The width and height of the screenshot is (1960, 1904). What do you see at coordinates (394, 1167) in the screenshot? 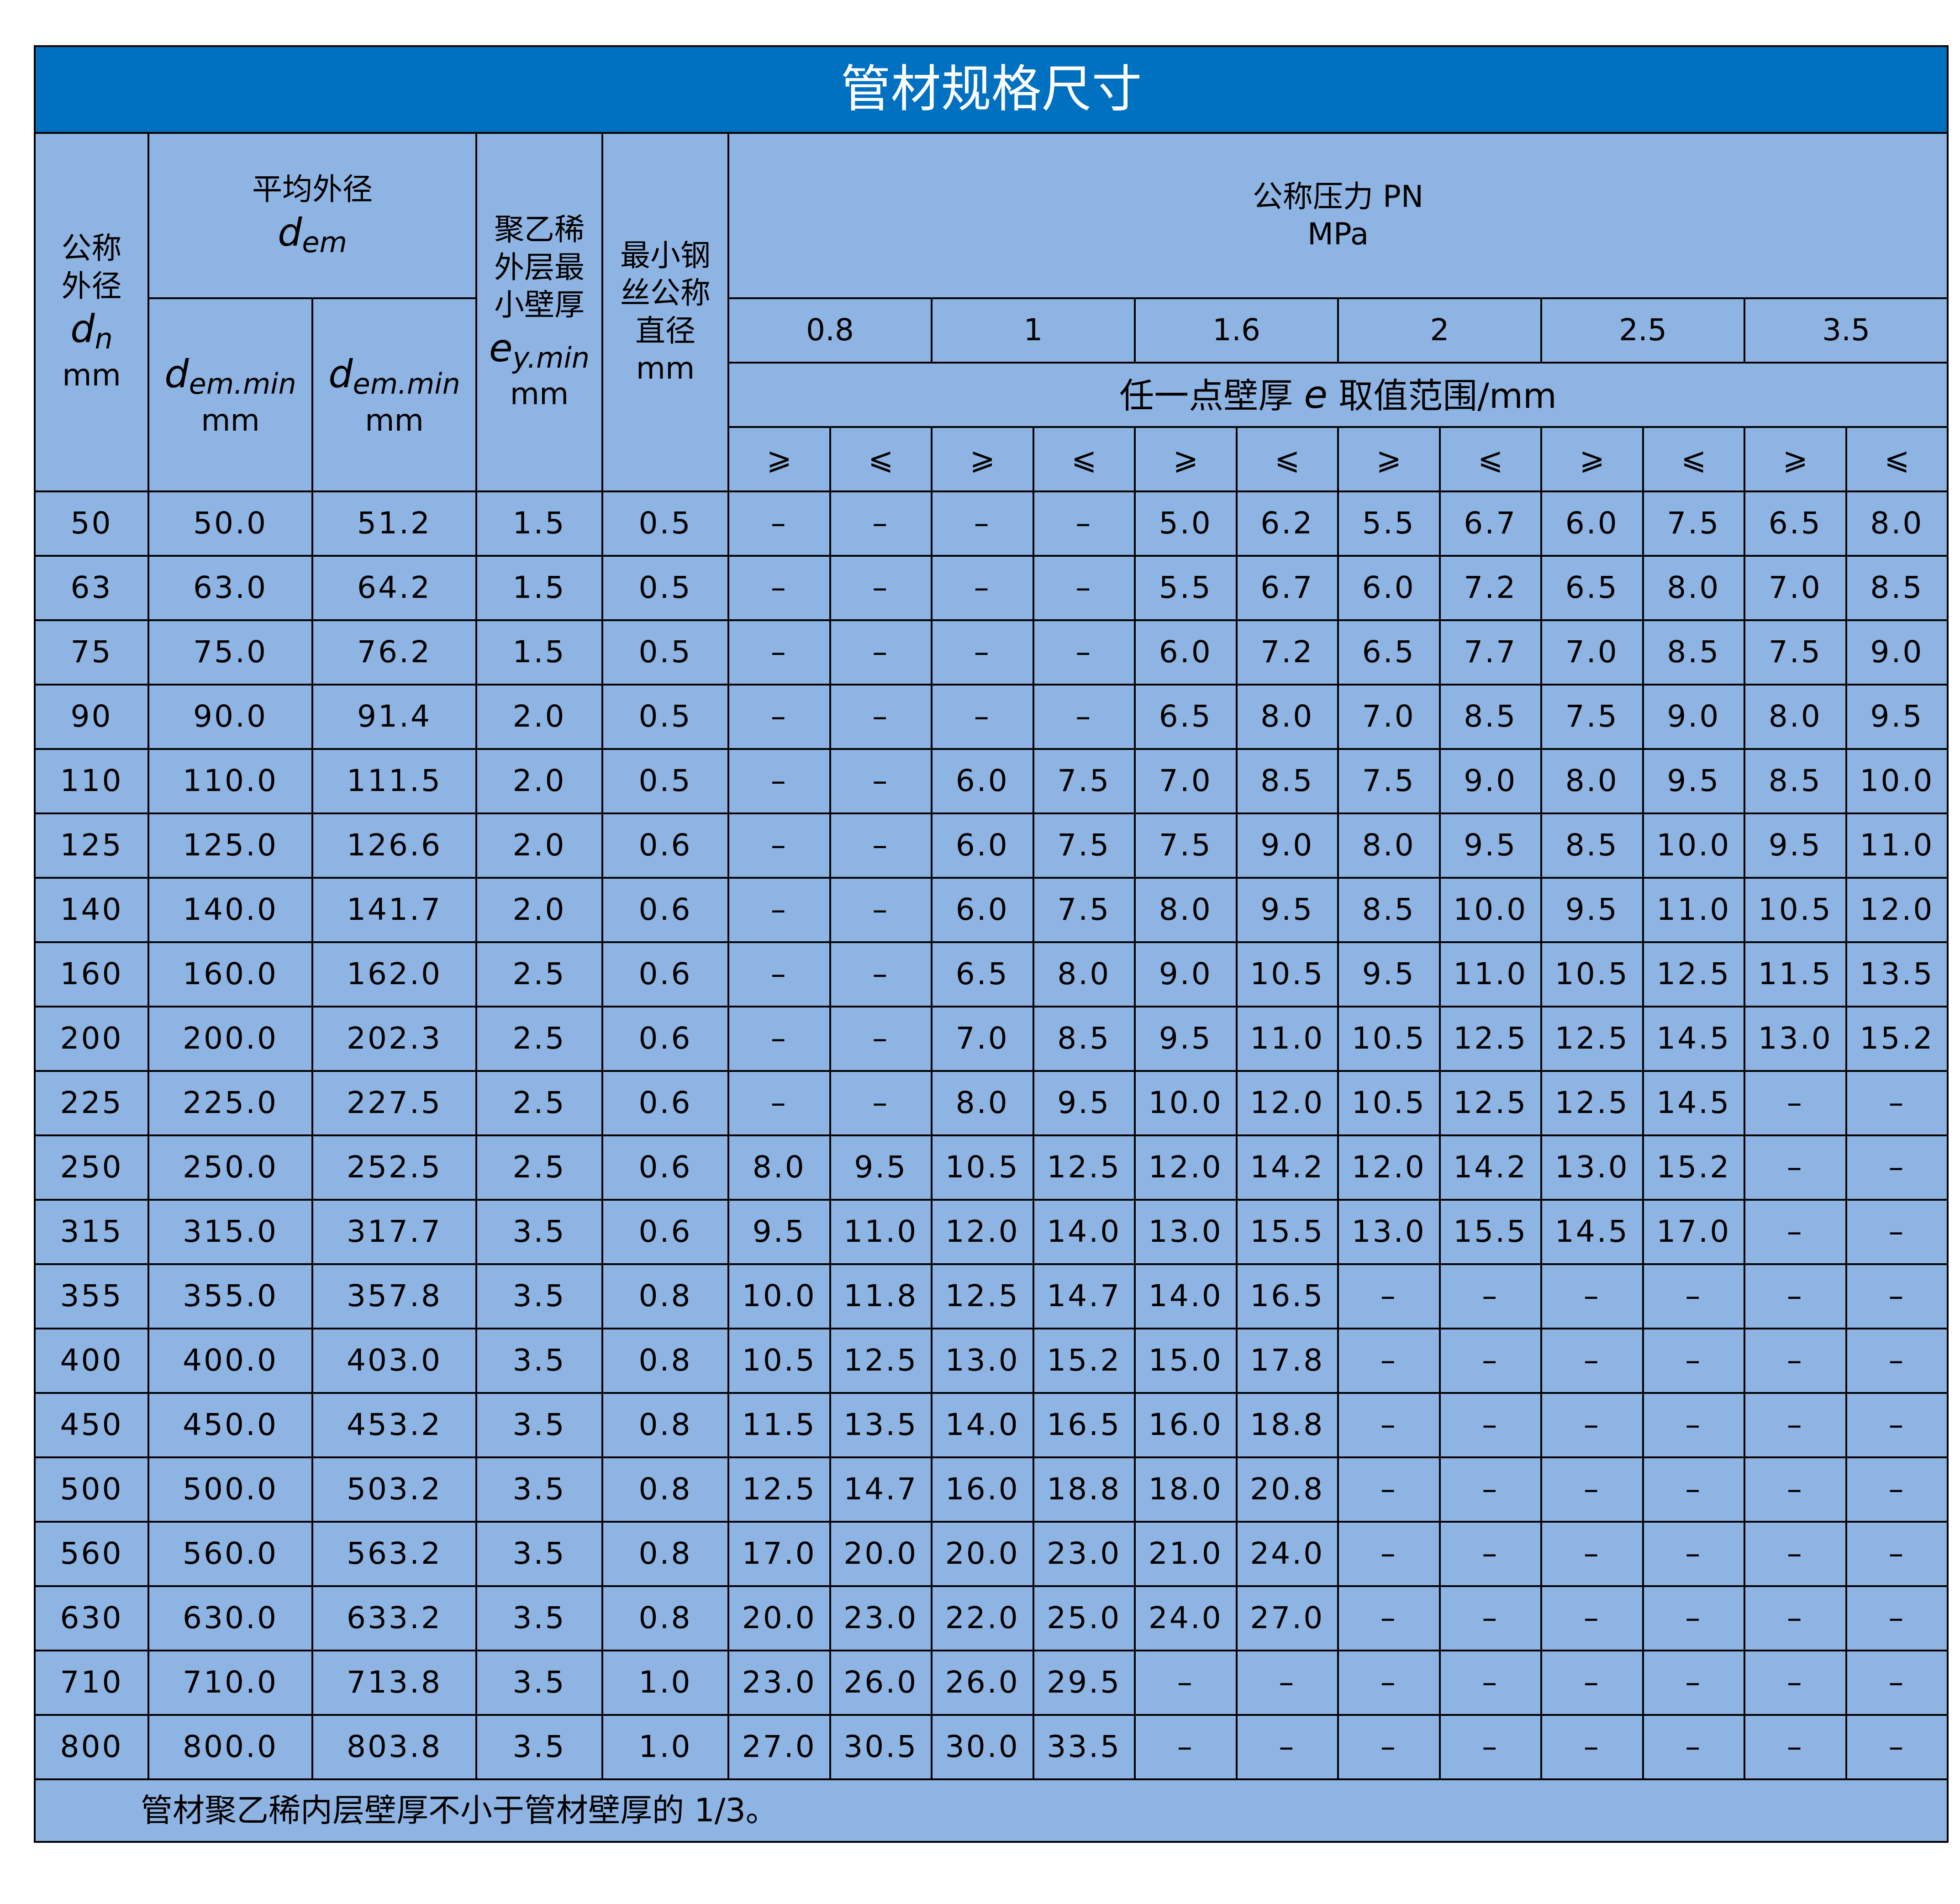
I see `table-cell: 252.5` at bounding box center [394, 1167].